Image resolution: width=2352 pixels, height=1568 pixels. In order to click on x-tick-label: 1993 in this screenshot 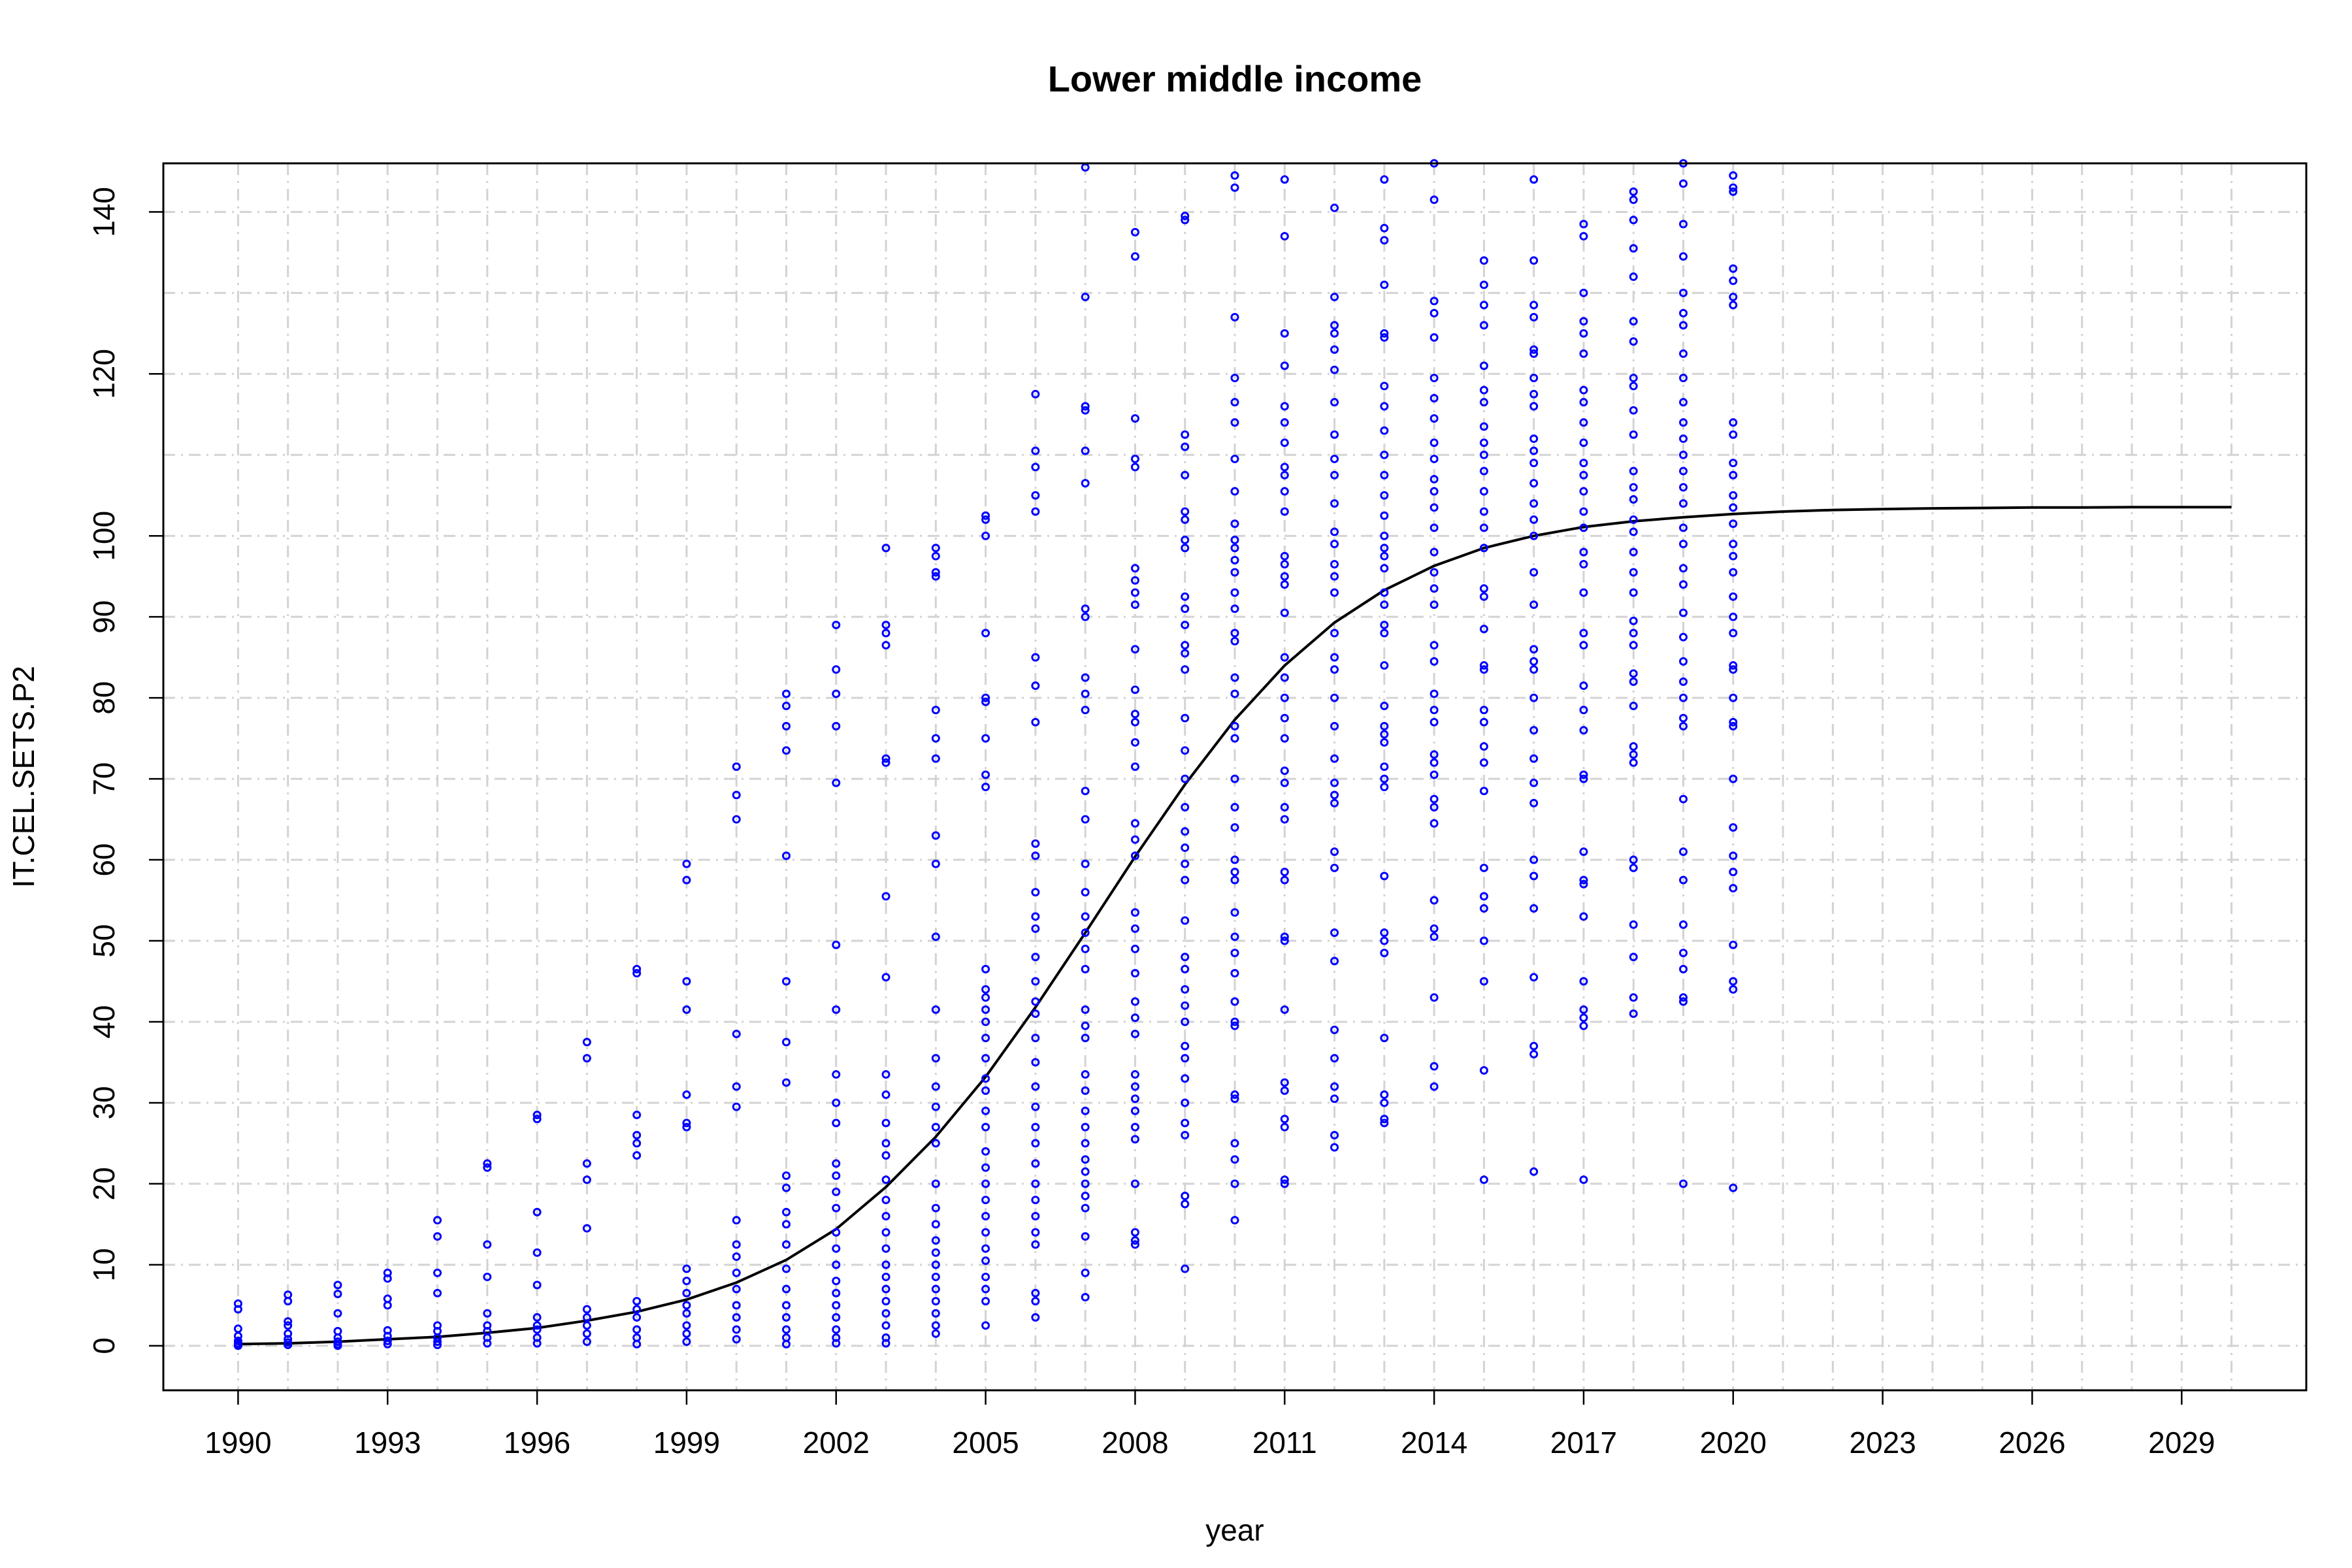, I will do `click(387, 1443)`.